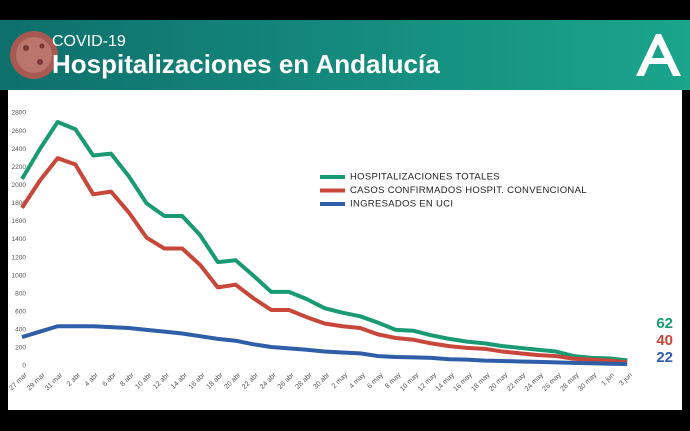 The width and height of the screenshot is (690, 431). What do you see at coordinates (19, 167) in the screenshot?
I see `y-tick-label: 2200` at bounding box center [19, 167].